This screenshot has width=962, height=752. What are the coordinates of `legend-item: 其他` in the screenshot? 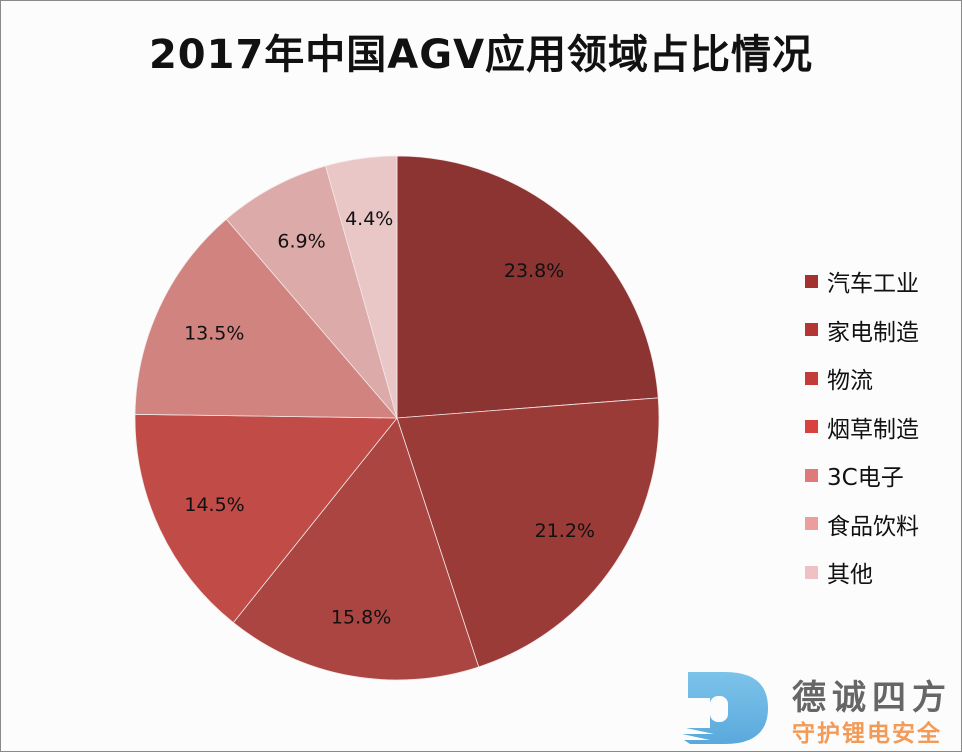 It's located at (862, 572).